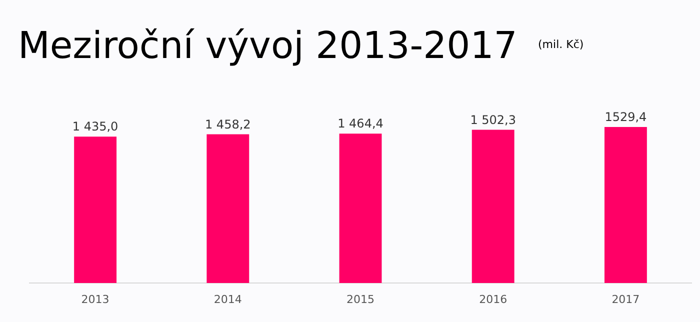  Describe the element at coordinates (493, 119) in the screenshot. I see `data-label: 1 502,3` at that location.